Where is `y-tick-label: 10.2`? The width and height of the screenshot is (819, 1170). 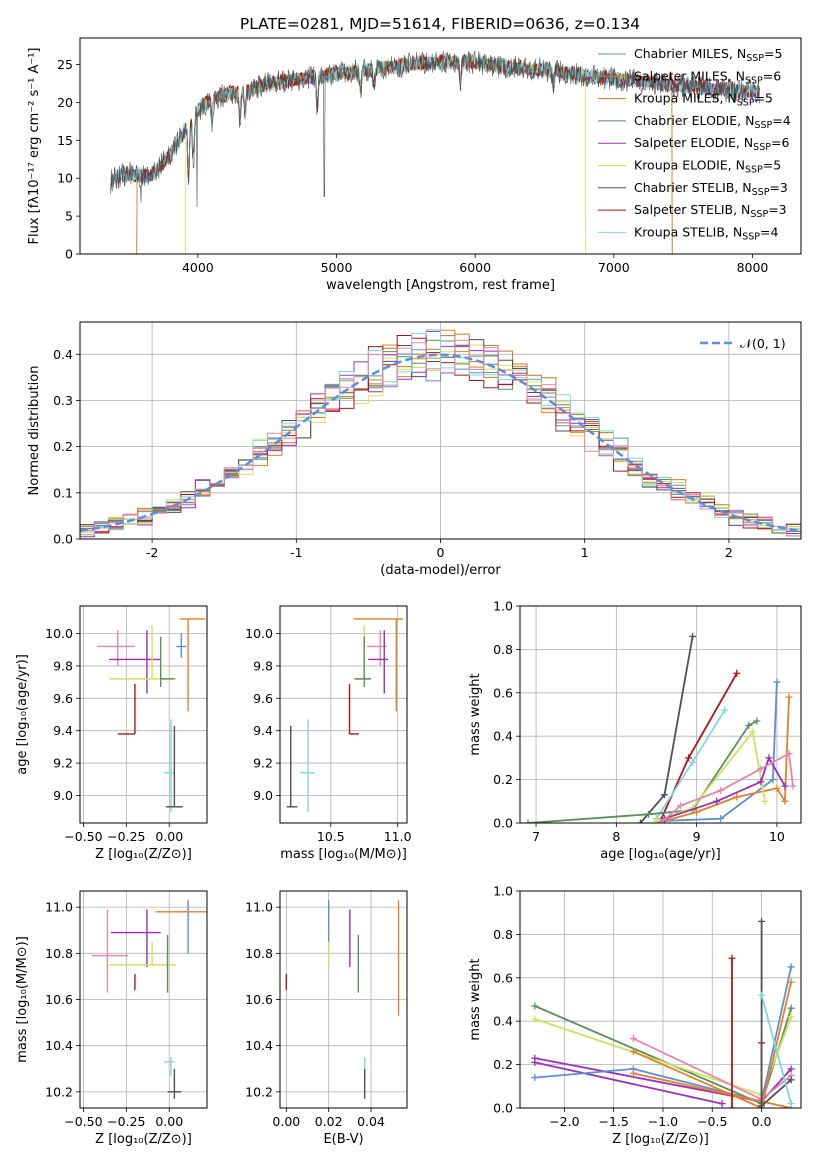 y-tick-label: 10.2 is located at coordinates (59, 1091).